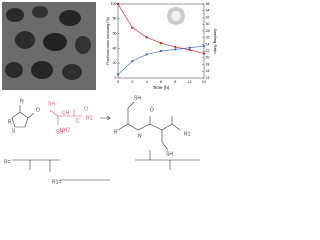 This screenshot has height=240, width=320. Describe the element at coordinates (115, 19) in the screenshot. I see `y-tick-label: 80` at that location.